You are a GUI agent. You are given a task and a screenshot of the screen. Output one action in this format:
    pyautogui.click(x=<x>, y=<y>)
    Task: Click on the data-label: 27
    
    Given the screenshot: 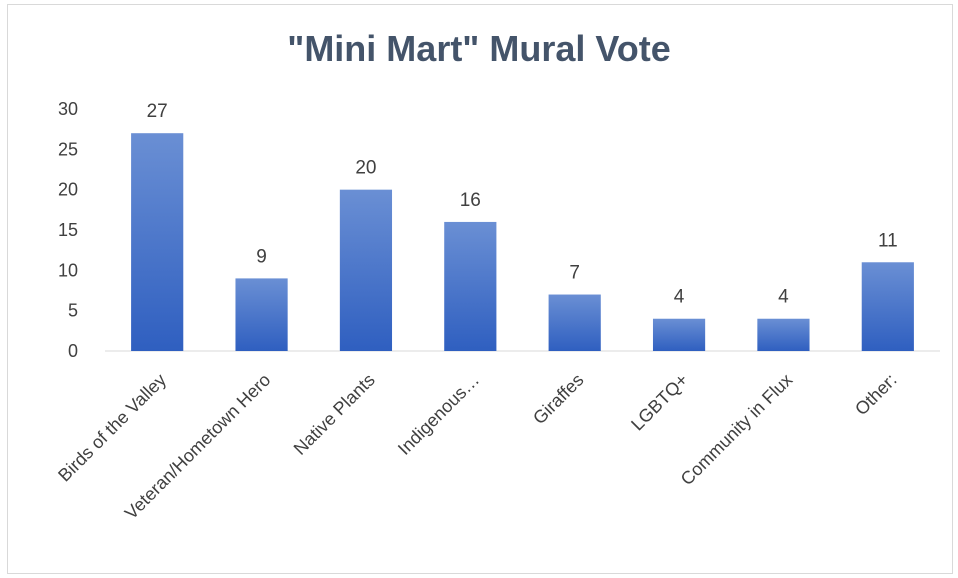 What is the action you would take?
    pyautogui.click(x=157, y=111)
    